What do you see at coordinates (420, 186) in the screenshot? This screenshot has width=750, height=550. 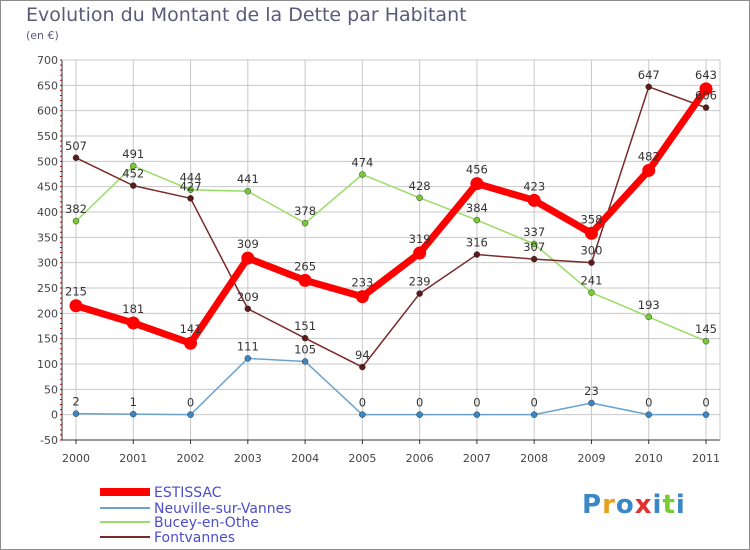 I see `data-label-bucey-en-othe: 428` at bounding box center [420, 186].